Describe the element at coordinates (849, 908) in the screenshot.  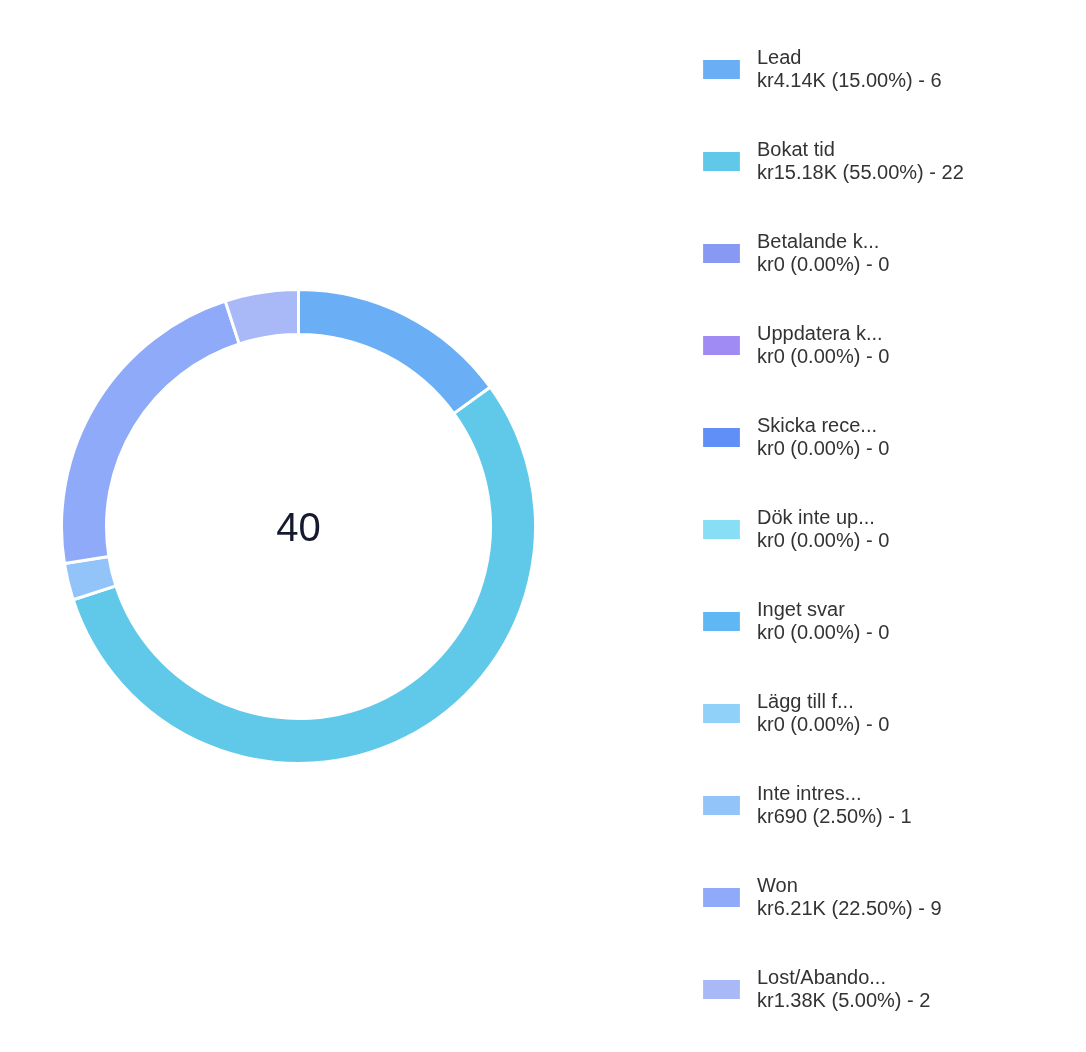
I see `data-label: kr6.21K (22.50%) - 9` at that location.